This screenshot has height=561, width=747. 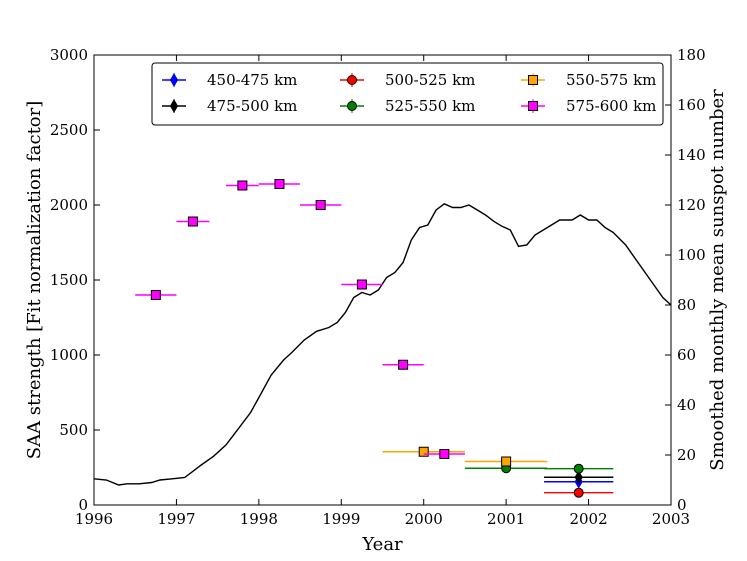 I want to click on y2-tick-label: 180, so click(x=691, y=55).